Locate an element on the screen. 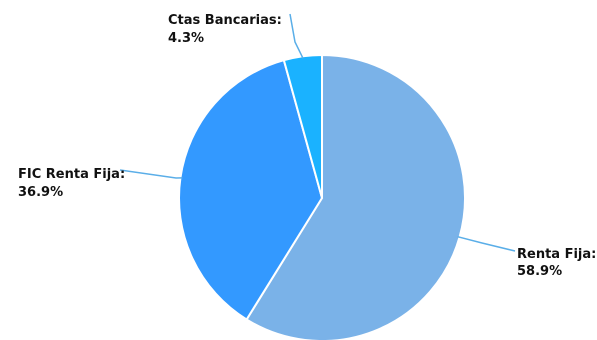 This screenshot has height=340, width=597. svg-text: FIC Renta Fija: is located at coordinates (71, 174).